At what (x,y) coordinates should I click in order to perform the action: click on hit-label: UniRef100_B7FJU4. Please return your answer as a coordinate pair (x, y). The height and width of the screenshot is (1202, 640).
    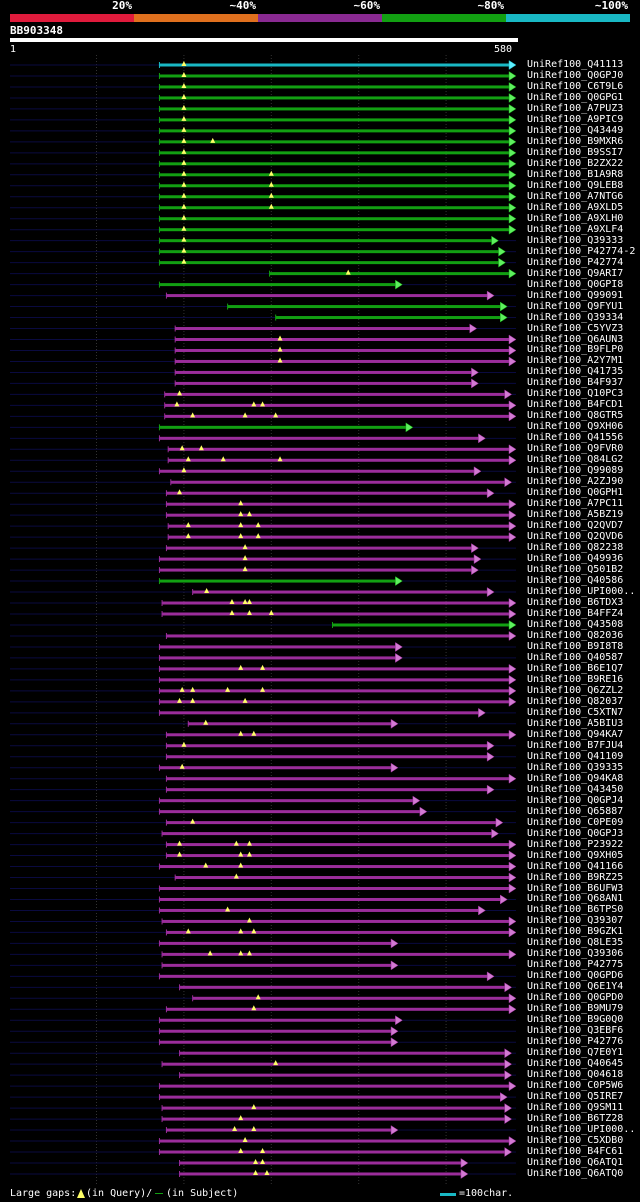
    Looking at the image, I should click on (575, 745).